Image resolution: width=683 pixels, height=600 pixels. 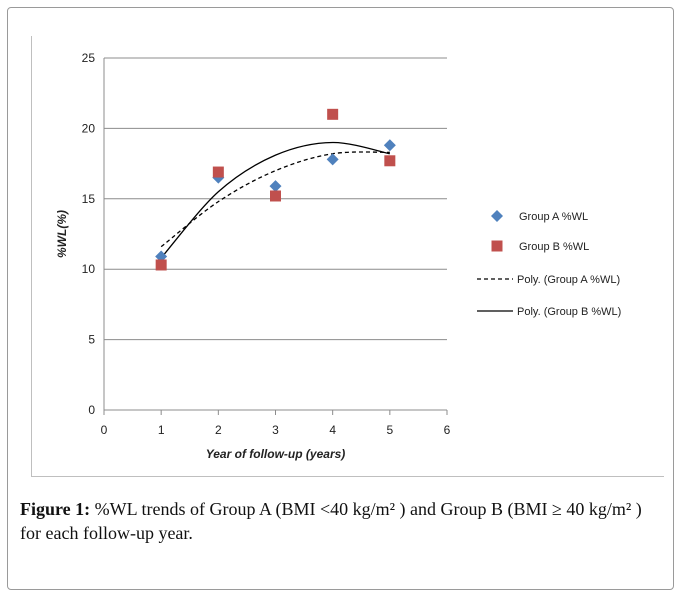 What do you see at coordinates (89, 199) in the screenshot?
I see `y-tick-label: 15` at bounding box center [89, 199].